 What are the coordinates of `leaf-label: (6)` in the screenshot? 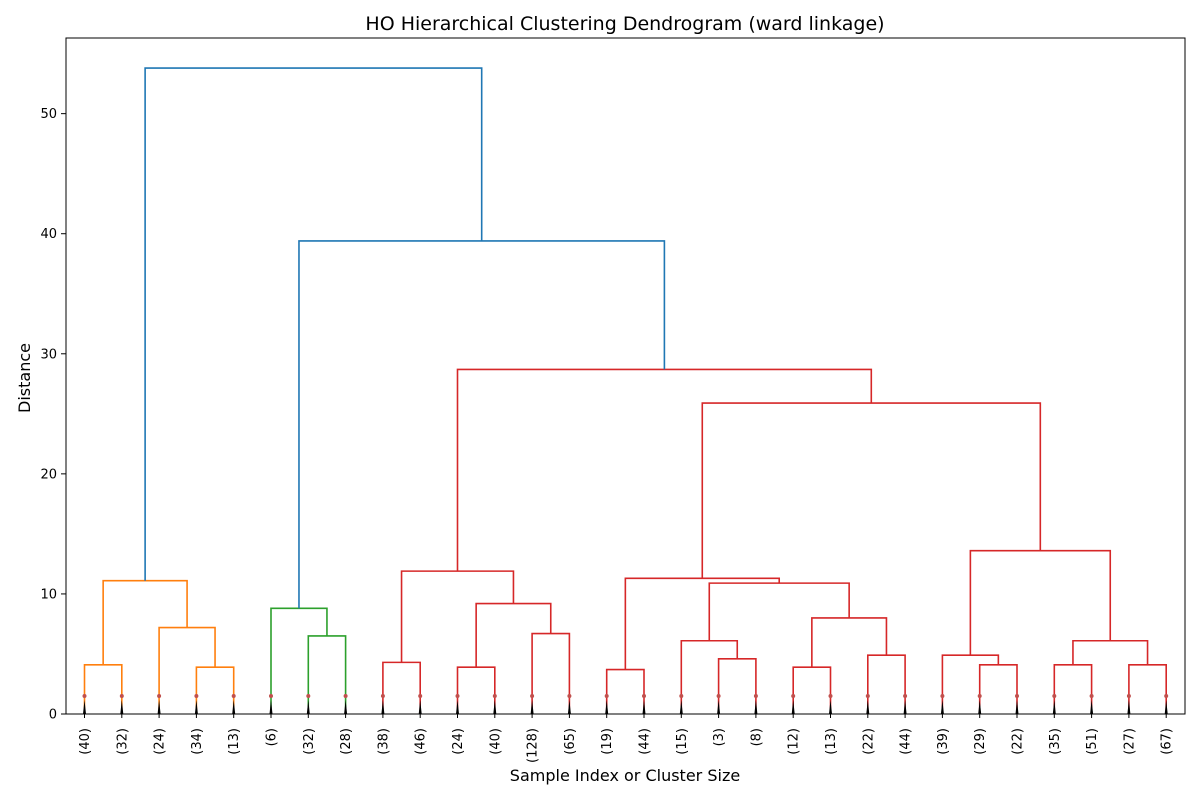 It's located at (272, 737).